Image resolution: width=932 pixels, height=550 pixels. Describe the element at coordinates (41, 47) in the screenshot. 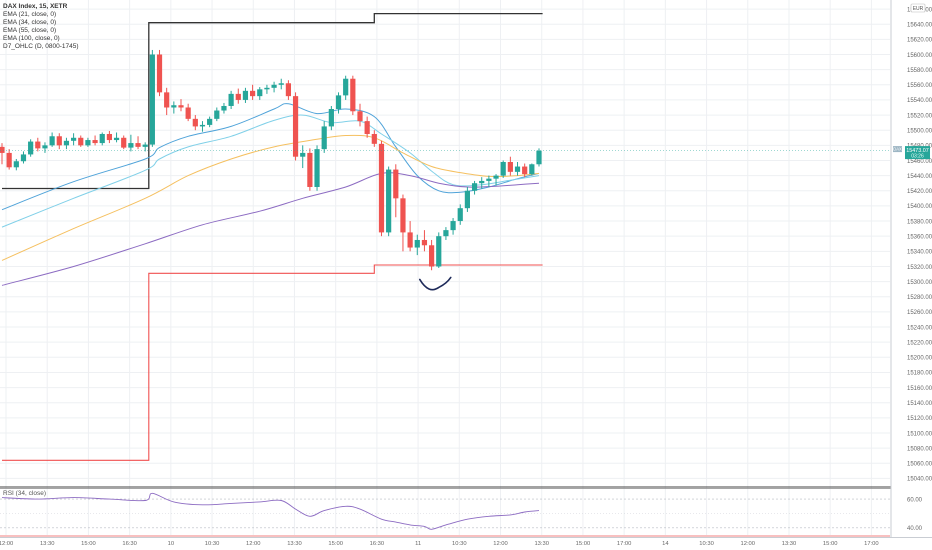

I see `legend-d7-ohlc: D7_OHLC (D, 0800-1745)` at that location.